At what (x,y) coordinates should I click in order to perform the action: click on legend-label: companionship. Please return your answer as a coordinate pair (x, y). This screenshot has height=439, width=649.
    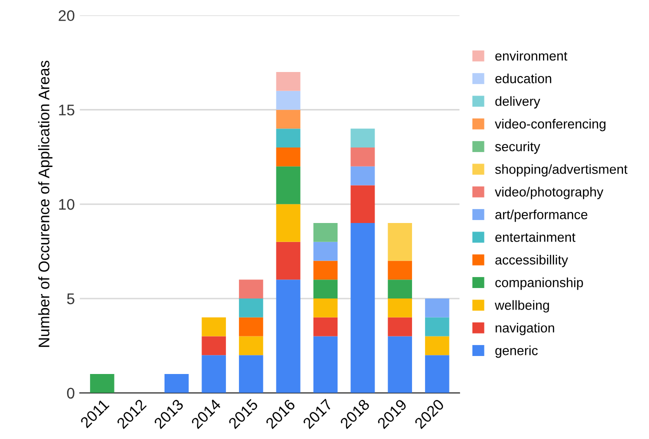
    Looking at the image, I should click on (539, 284).